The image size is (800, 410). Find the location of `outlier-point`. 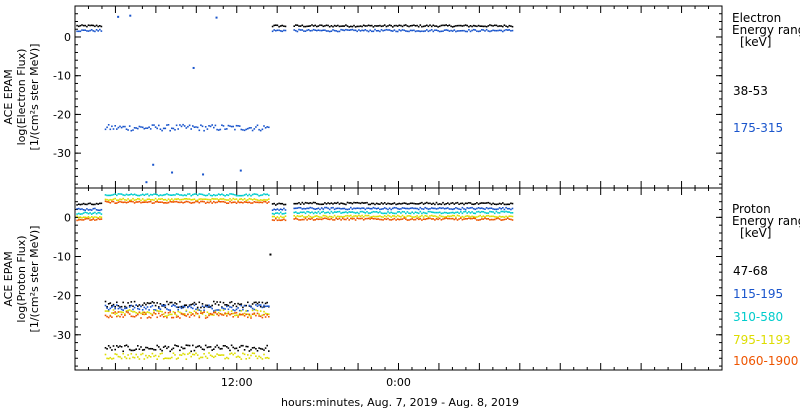

outlier-point is located at coordinates (172, 172).